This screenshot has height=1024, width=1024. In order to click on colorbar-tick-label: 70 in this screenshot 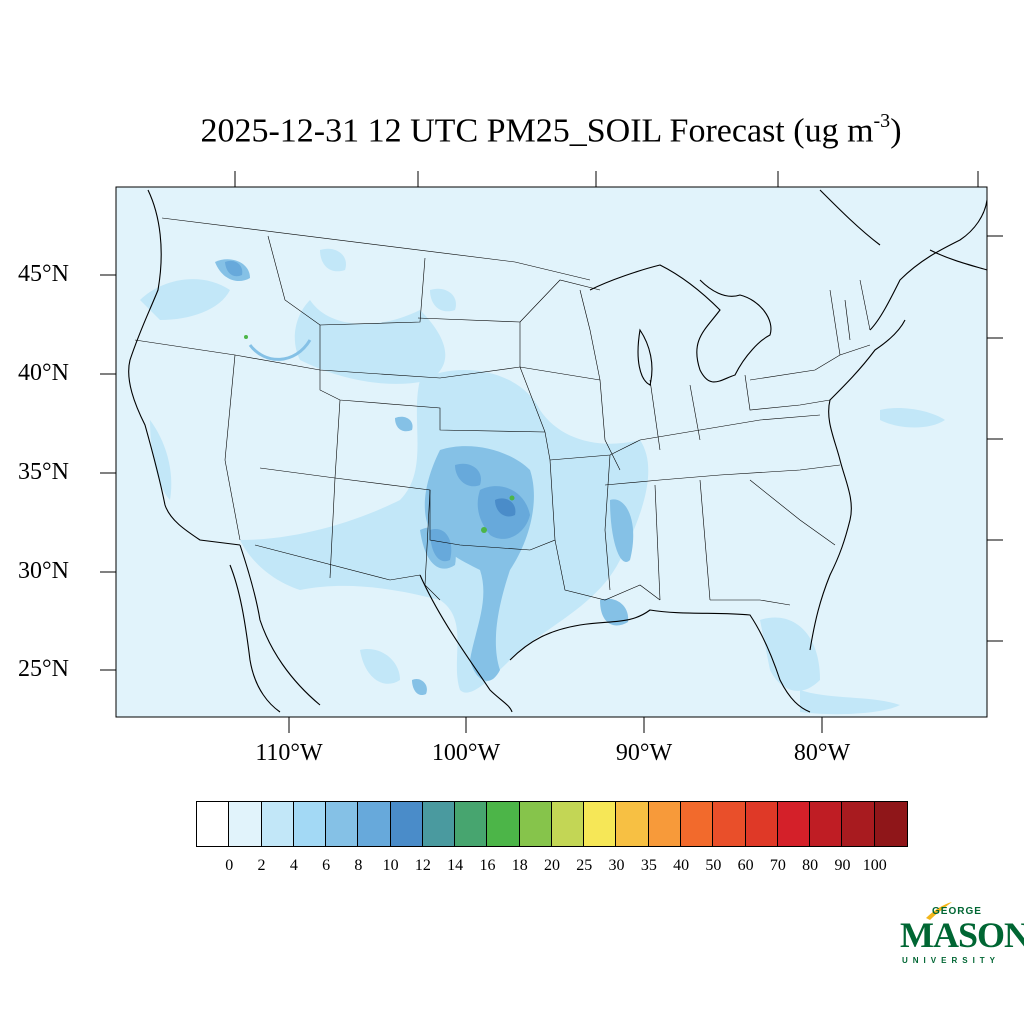, I will do `click(777, 865)`.